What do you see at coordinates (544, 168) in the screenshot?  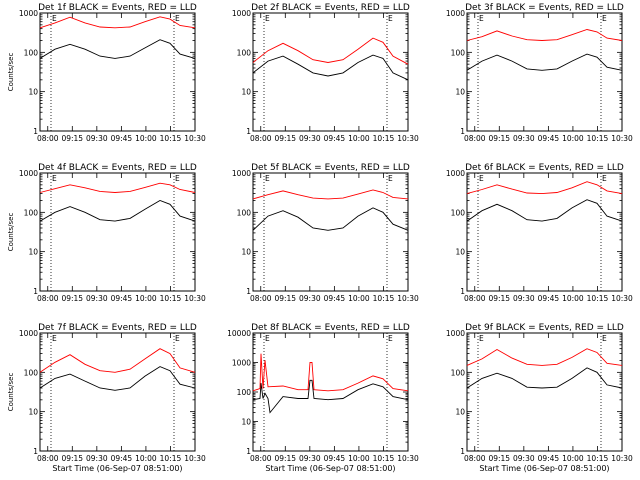 I see `panel-title: Det 6f BLACK = Events, RED = LLD` at bounding box center [544, 168].